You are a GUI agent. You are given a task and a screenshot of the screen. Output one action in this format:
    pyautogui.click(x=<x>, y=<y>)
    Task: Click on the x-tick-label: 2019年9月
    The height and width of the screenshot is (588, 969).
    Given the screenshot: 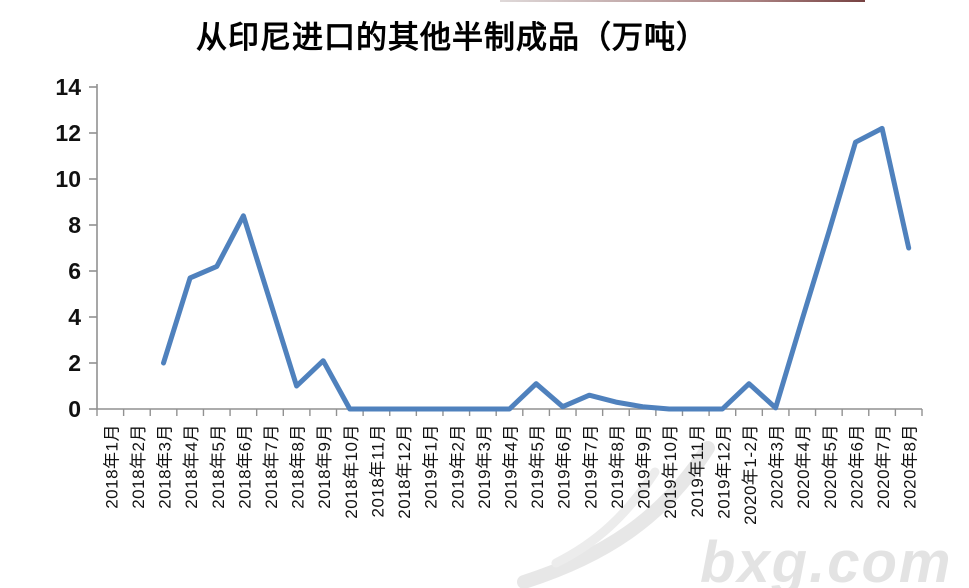 What is the action you would take?
    pyautogui.click(x=644, y=466)
    